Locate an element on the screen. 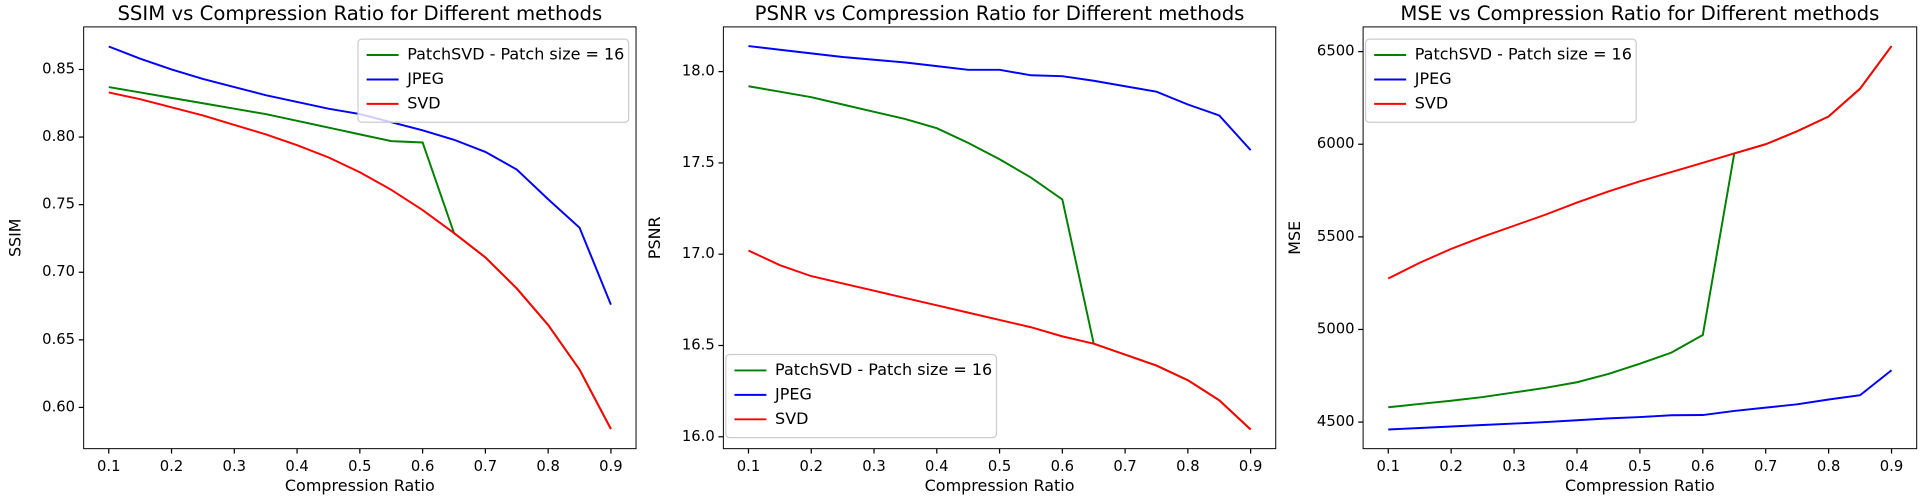 The image size is (1929, 500). y-tick-label: 16.5 is located at coordinates (698, 345).